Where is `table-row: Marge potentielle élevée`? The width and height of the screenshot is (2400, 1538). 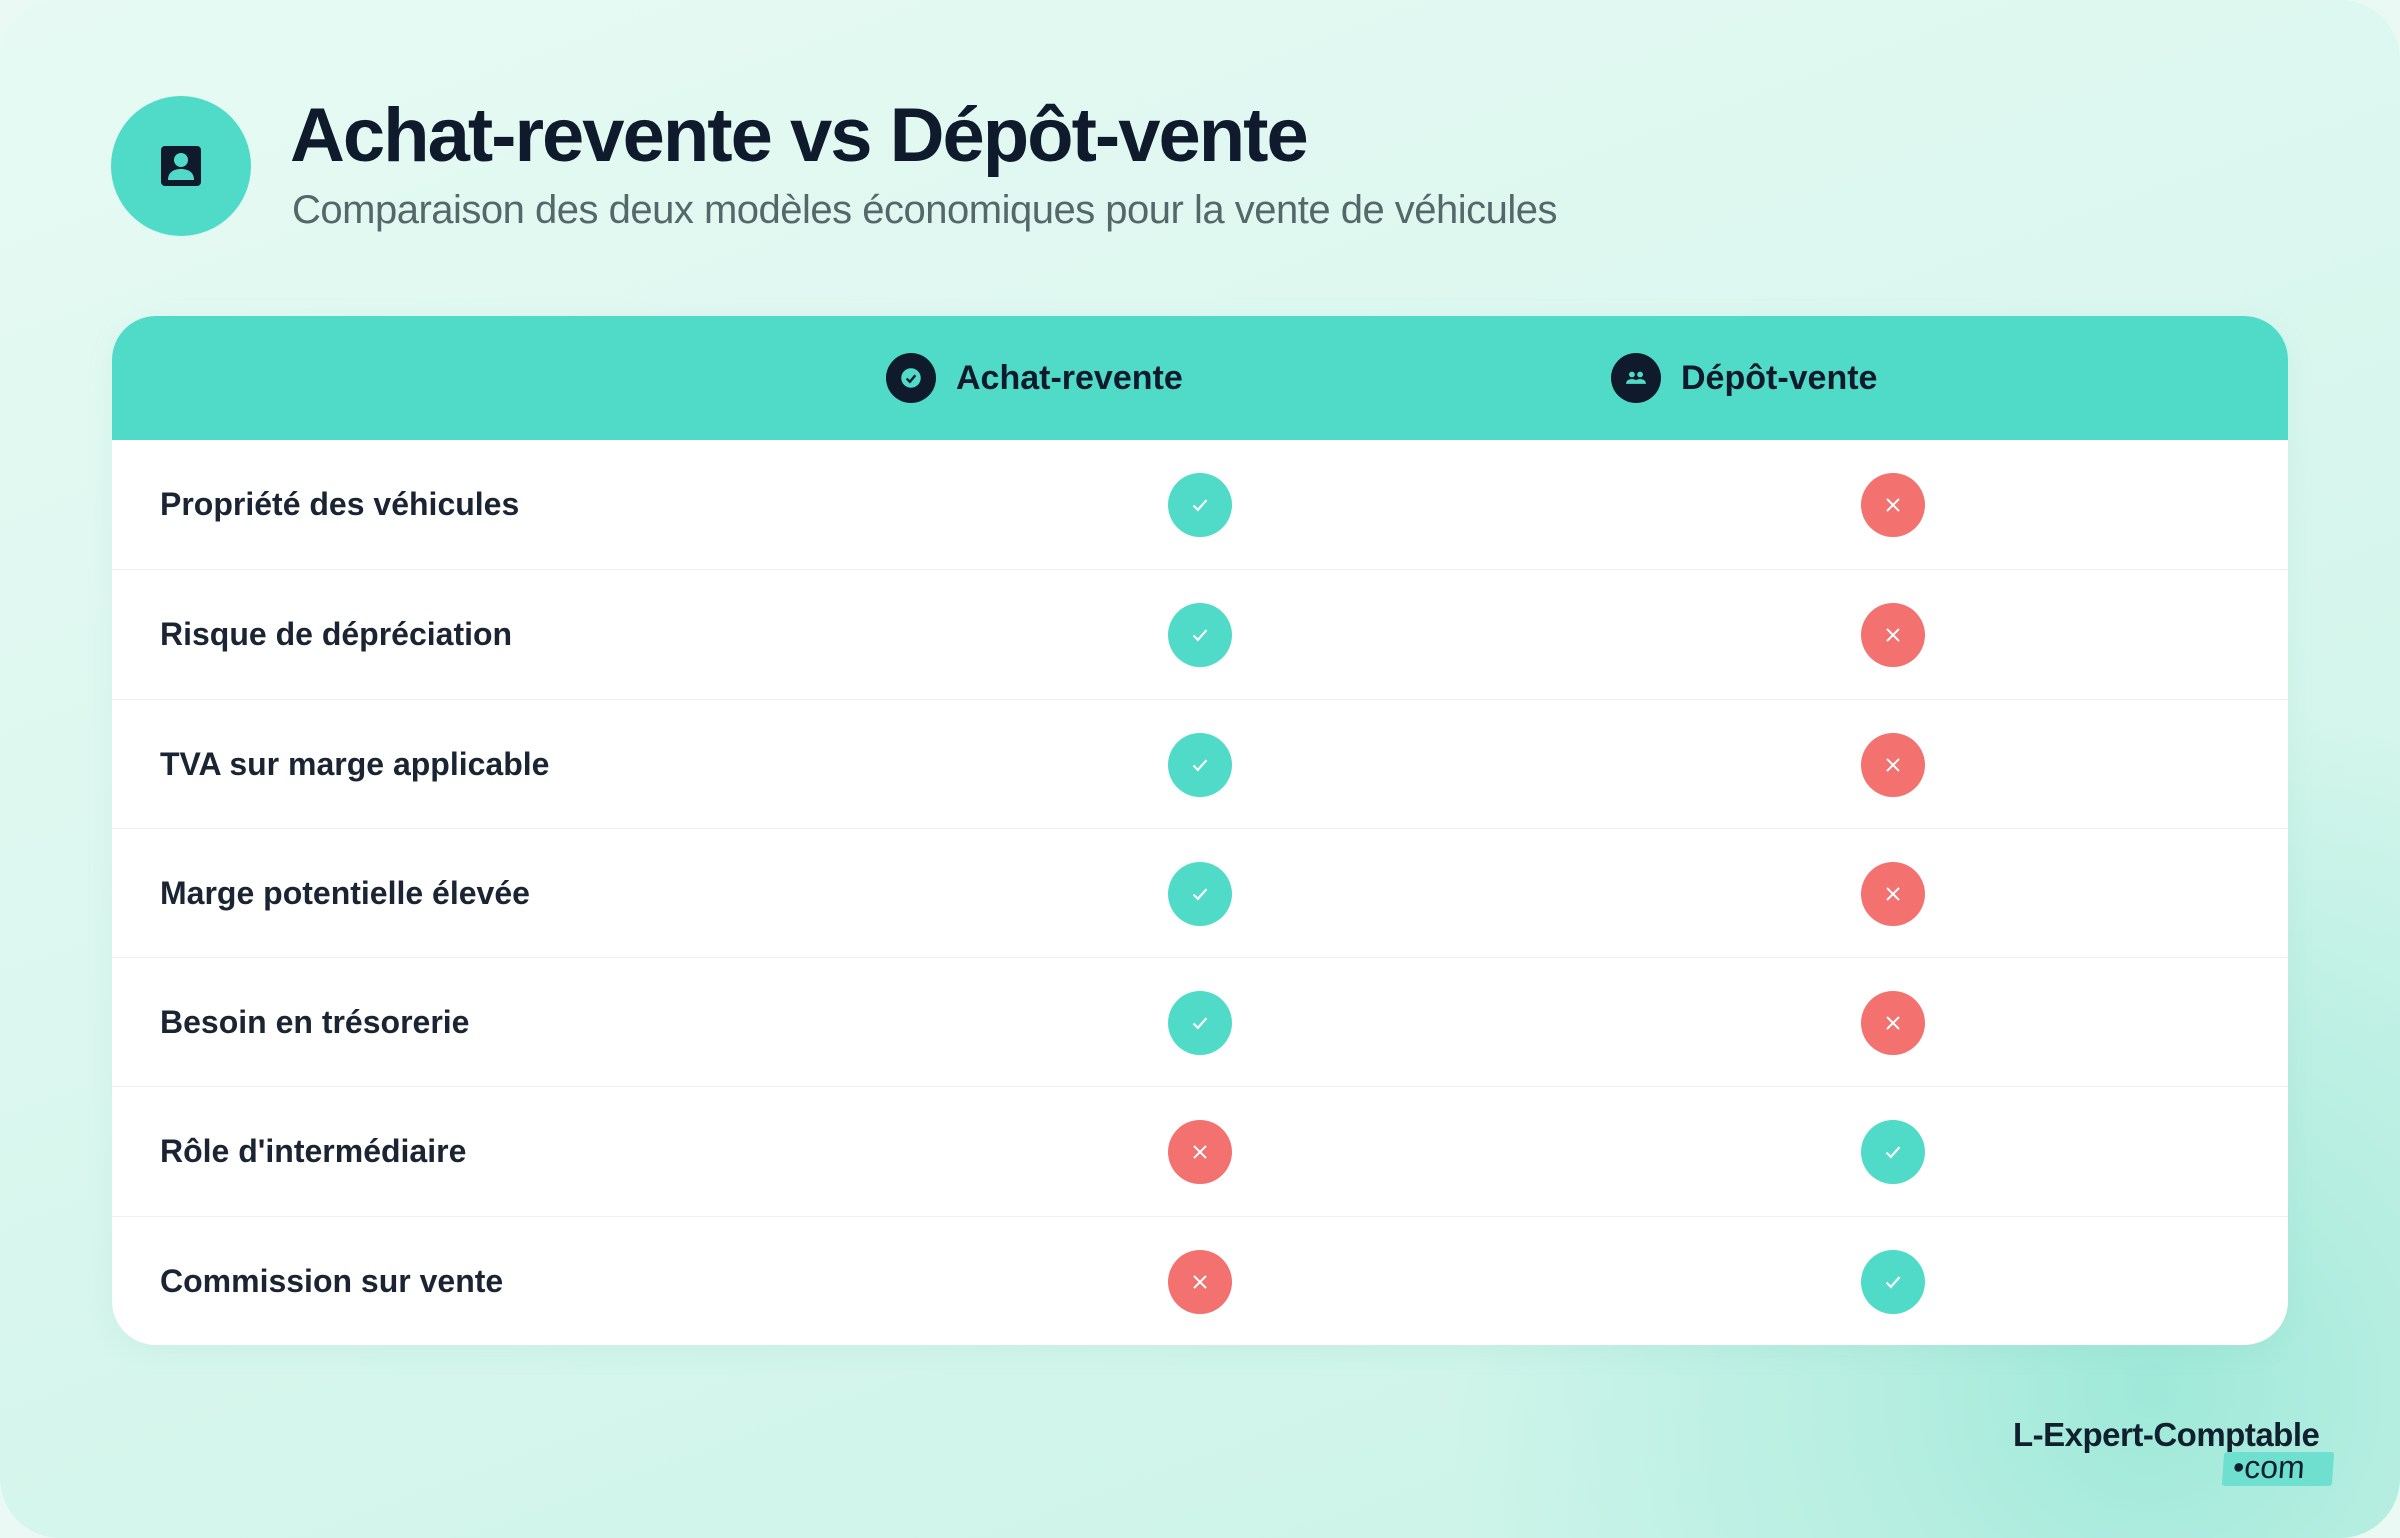
table-row: Marge potentielle élevée is located at coordinates (1200, 892).